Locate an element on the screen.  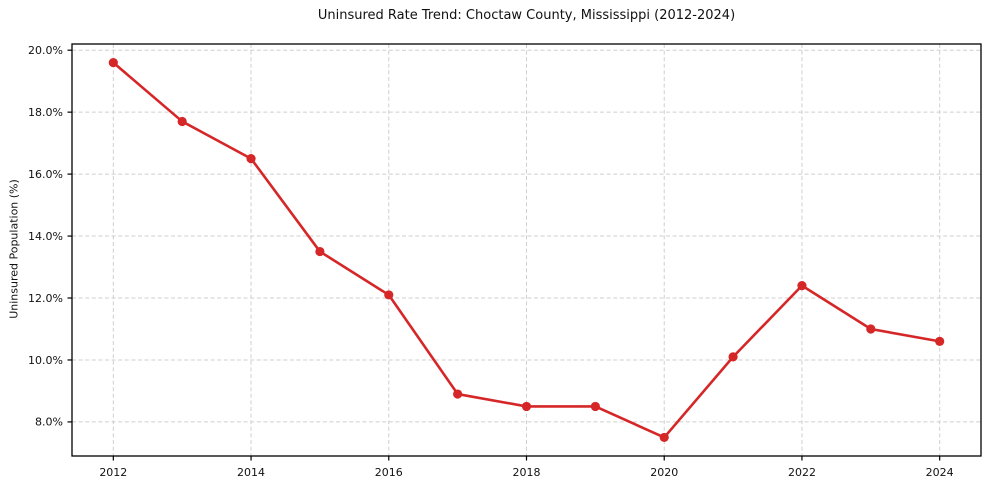
x-tick-label: 2024 is located at coordinates (940, 472).